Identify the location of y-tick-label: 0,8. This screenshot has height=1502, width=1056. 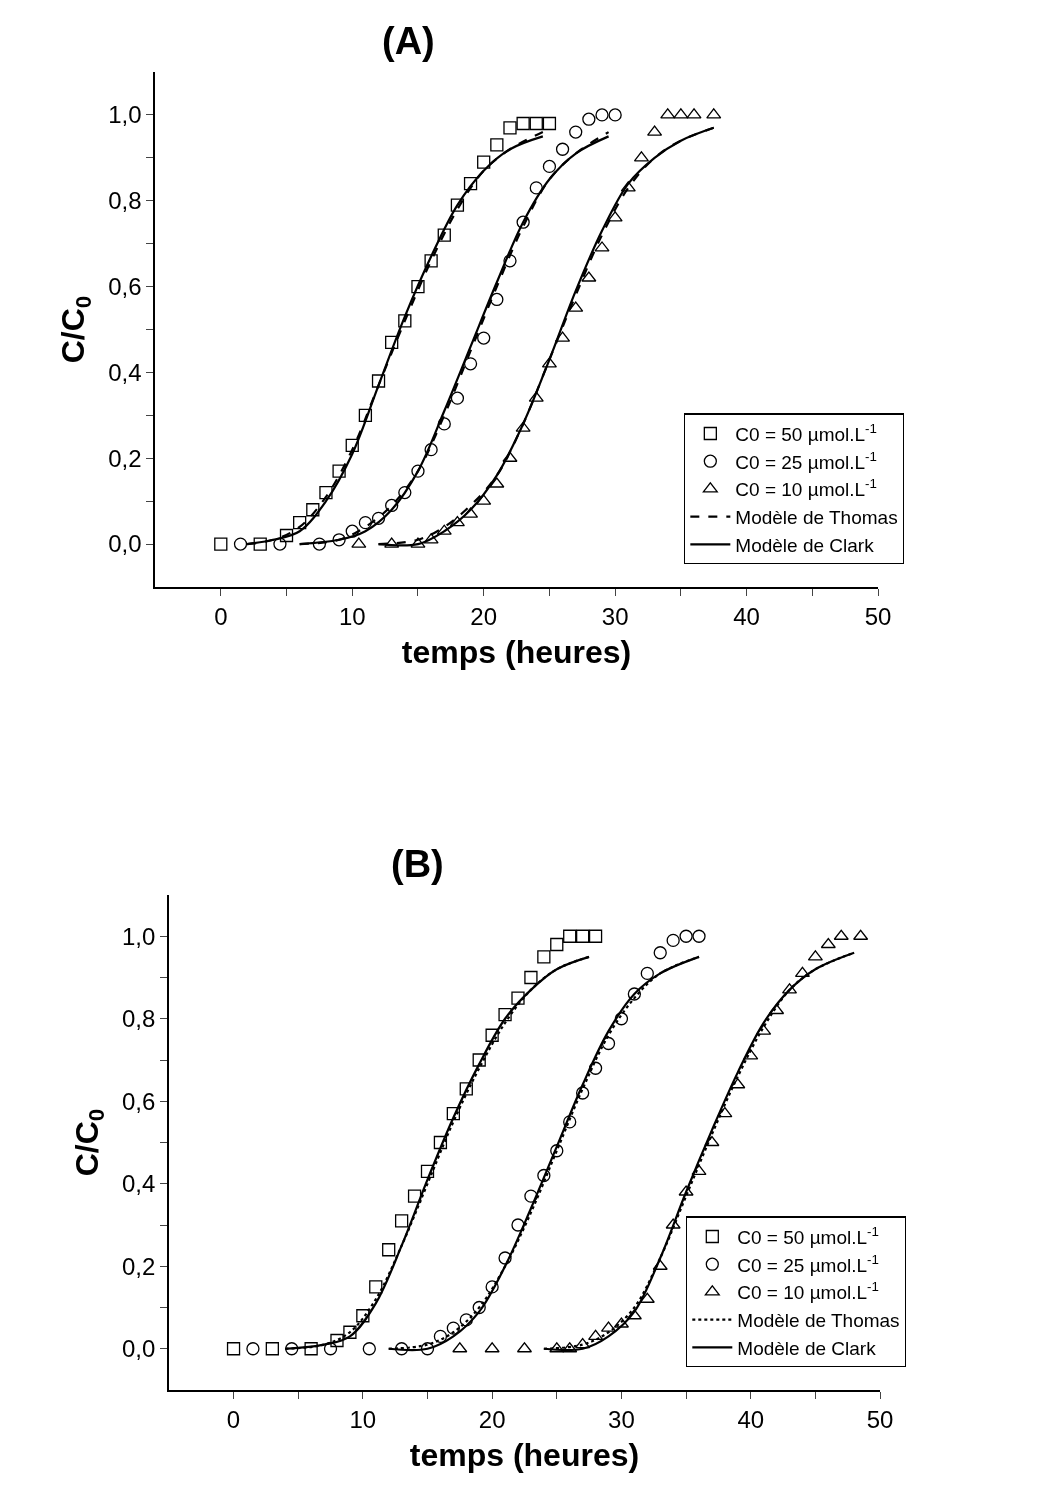
(125, 201).